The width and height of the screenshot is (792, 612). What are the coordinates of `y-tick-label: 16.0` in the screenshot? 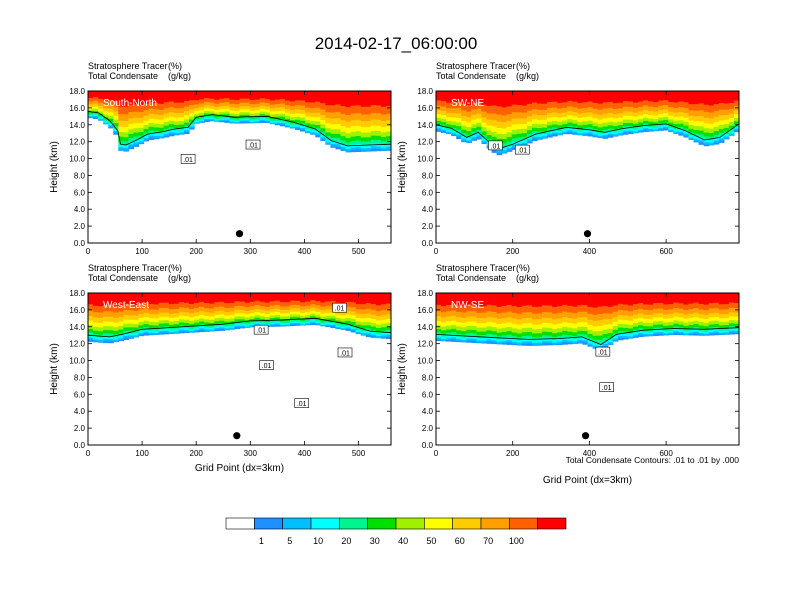 It's located at (425, 310).